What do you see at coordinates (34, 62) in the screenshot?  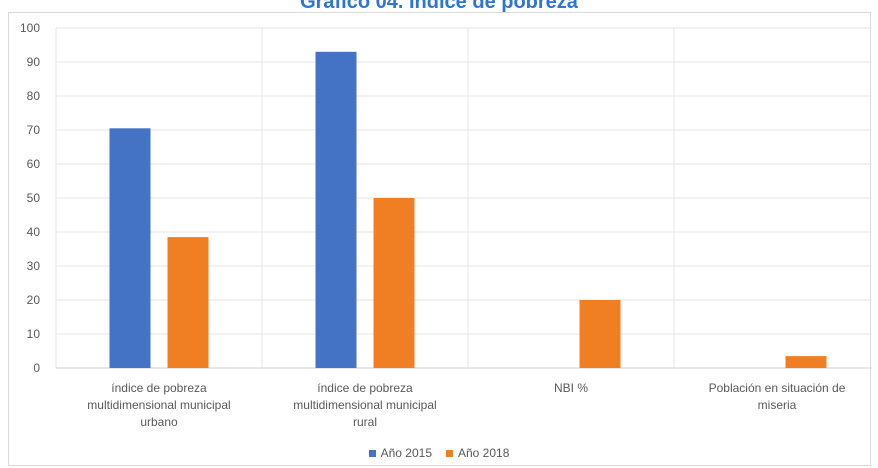 I see `y-tick-label: 90` at bounding box center [34, 62].